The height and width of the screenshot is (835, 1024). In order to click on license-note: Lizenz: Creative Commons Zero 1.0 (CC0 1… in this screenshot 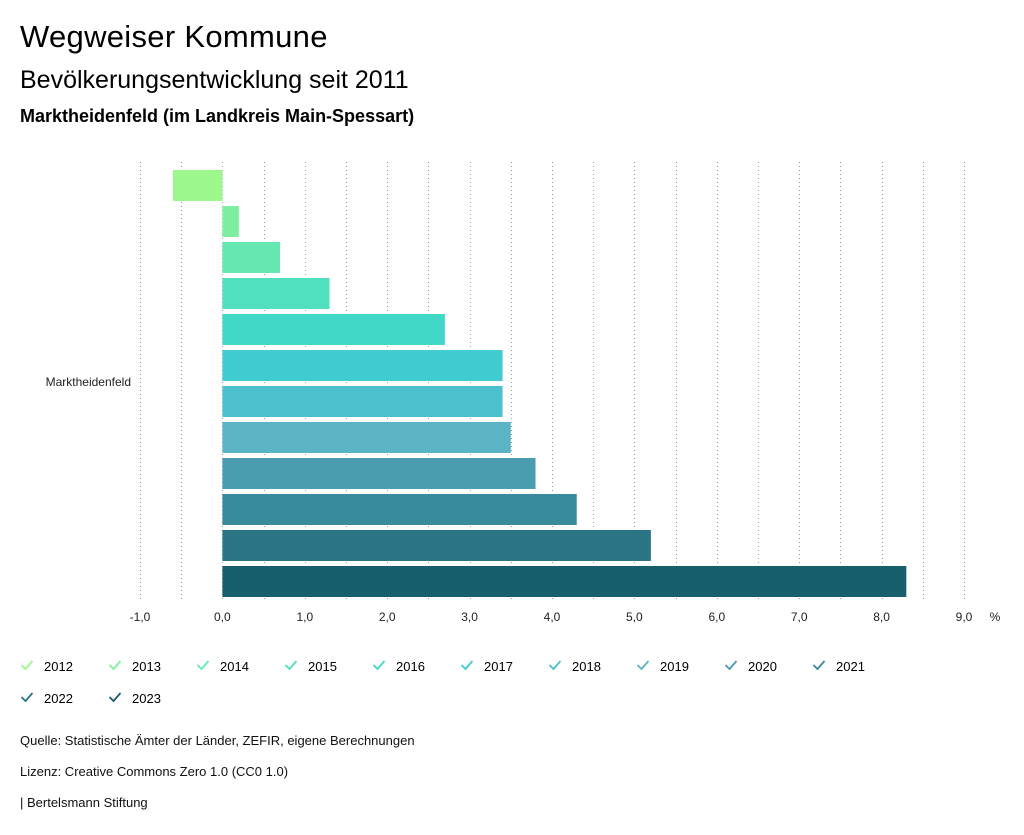, I will do `click(154, 771)`.